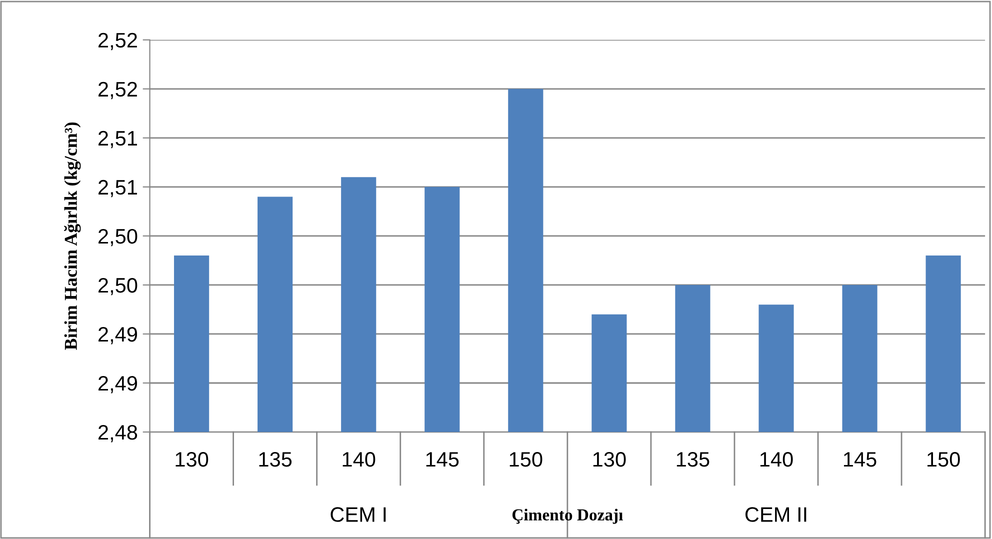 The image size is (992, 539). Describe the element at coordinates (567, 516) in the screenshot. I see `x-axis-title: Çimento Dozajı` at that location.